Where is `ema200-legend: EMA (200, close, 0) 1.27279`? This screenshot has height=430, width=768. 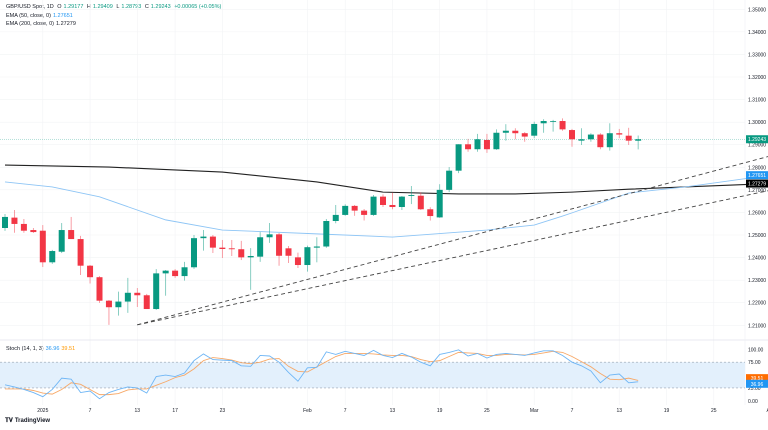 ema200-legend: EMA (200, close, 0) 1.27279 is located at coordinates (41, 24).